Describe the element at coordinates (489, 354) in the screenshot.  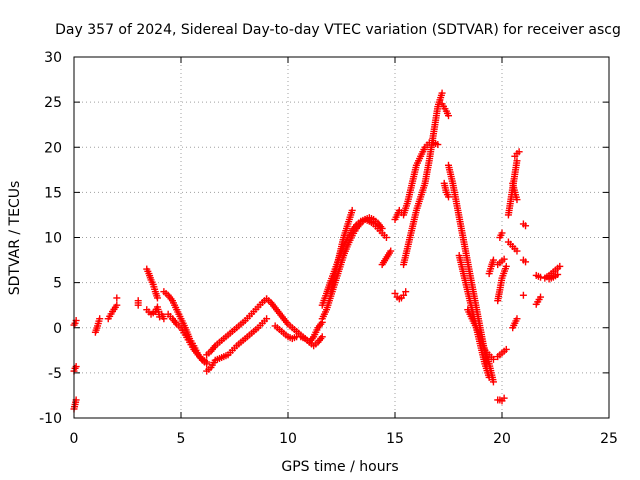
I see `series-t16` at that location.